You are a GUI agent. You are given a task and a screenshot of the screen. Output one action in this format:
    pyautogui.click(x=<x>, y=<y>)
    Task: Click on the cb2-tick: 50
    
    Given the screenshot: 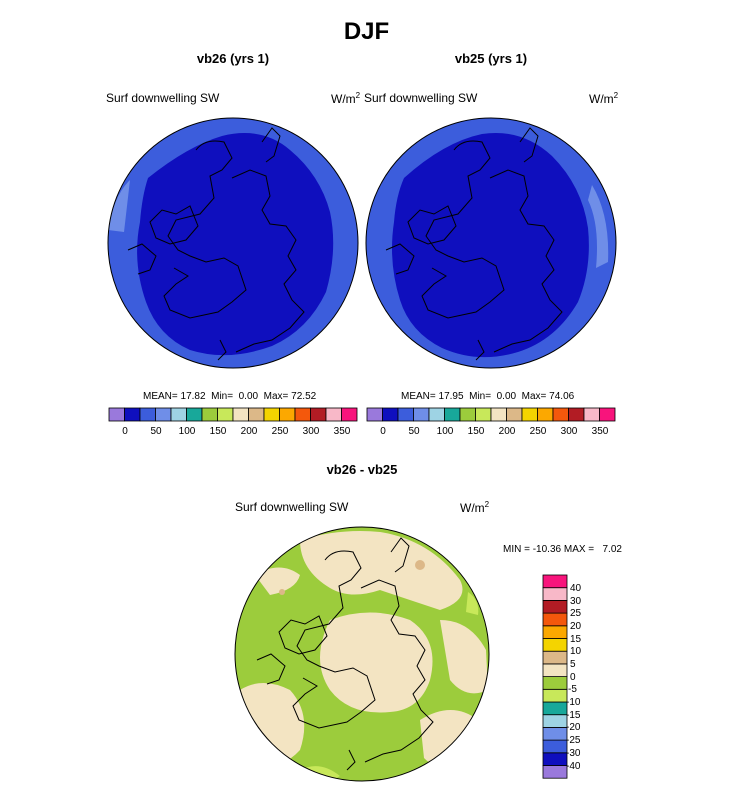 What is the action you would take?
    pyautogui.click(x=414, y=431)
    